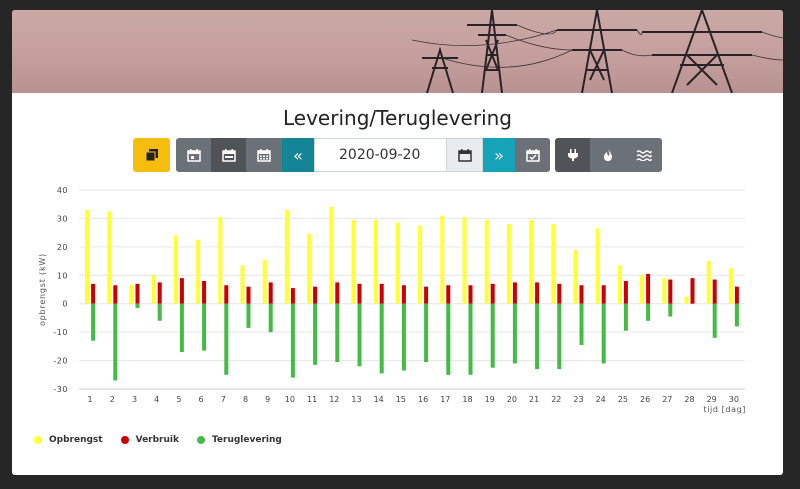 The height and width of the screenshot is (489, 800). I want to click on gas-button, so click(608, 155).